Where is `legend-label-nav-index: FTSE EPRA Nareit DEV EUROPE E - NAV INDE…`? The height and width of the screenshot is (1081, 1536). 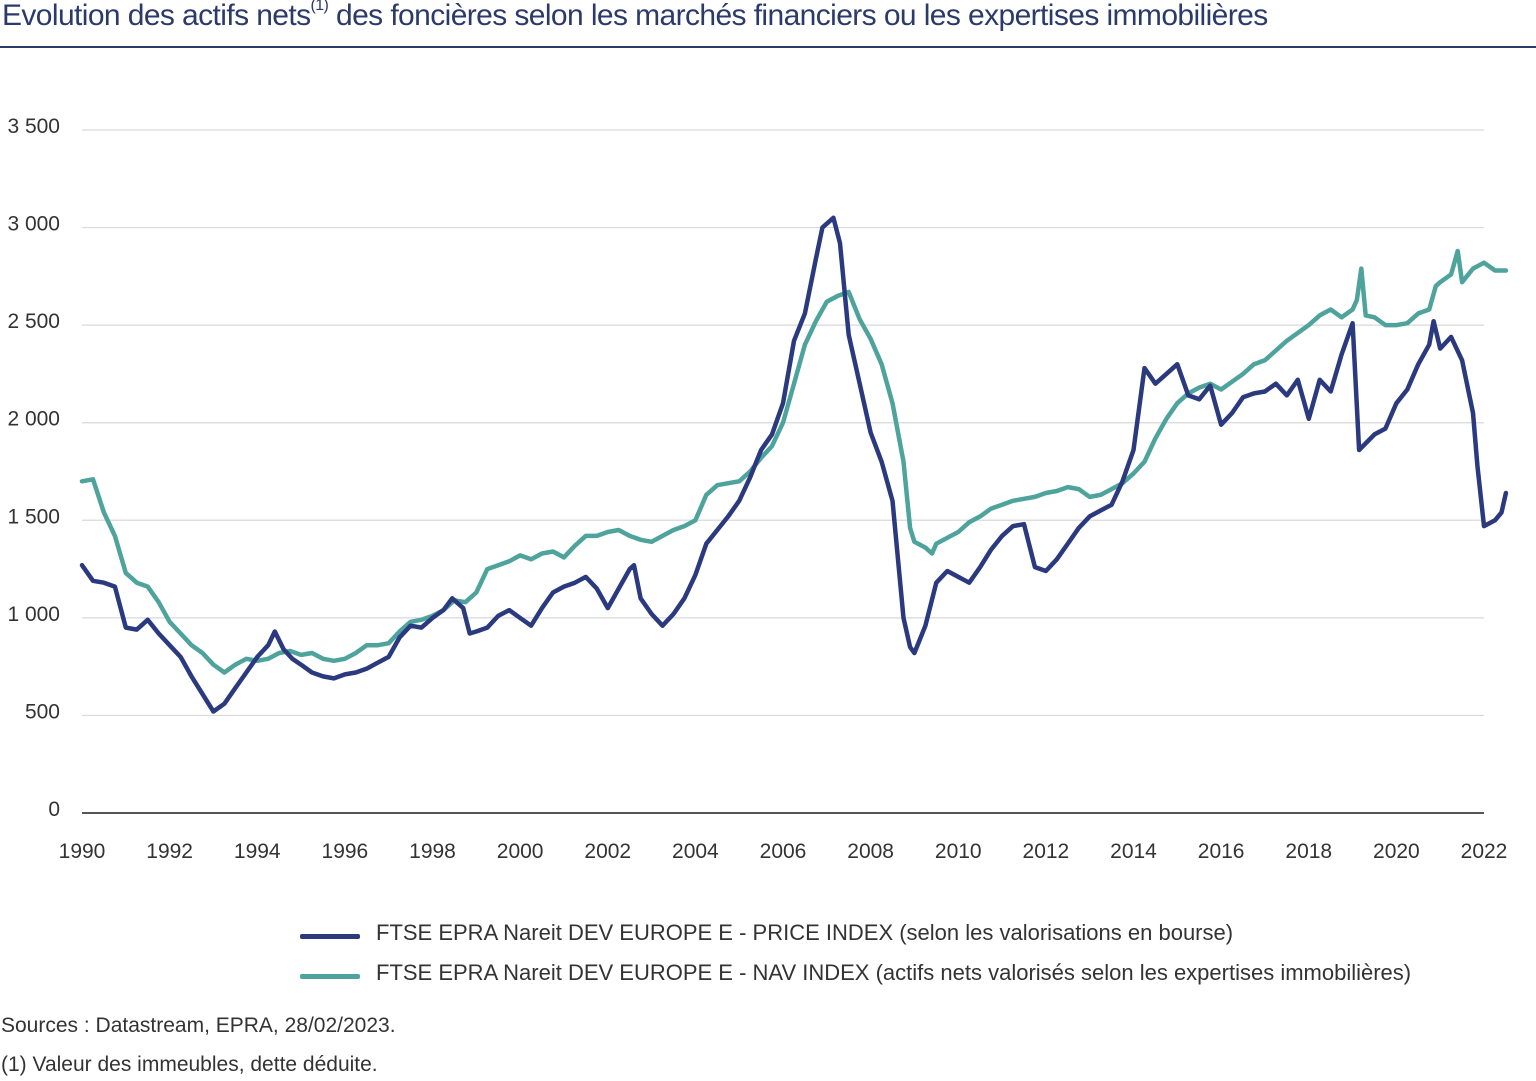 legend-label-nav-index: FTSE EPRA Nareit DEV EUROPE E - NAV INDE… is located at coordinates (894, 972).